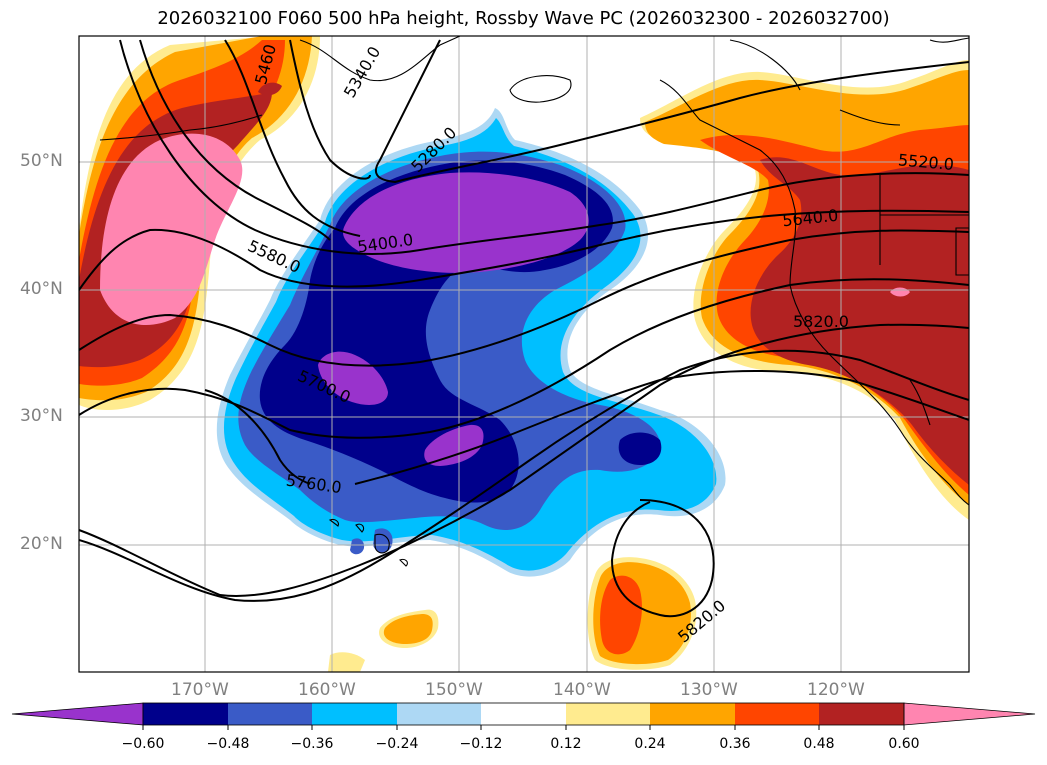 The height and width of the screenshot is (765, 1047). What do you see at coordinates (650, 744) in the screenshot?
I see `colorbar-tick-label: 0.24` at bounding box center [650, 744].